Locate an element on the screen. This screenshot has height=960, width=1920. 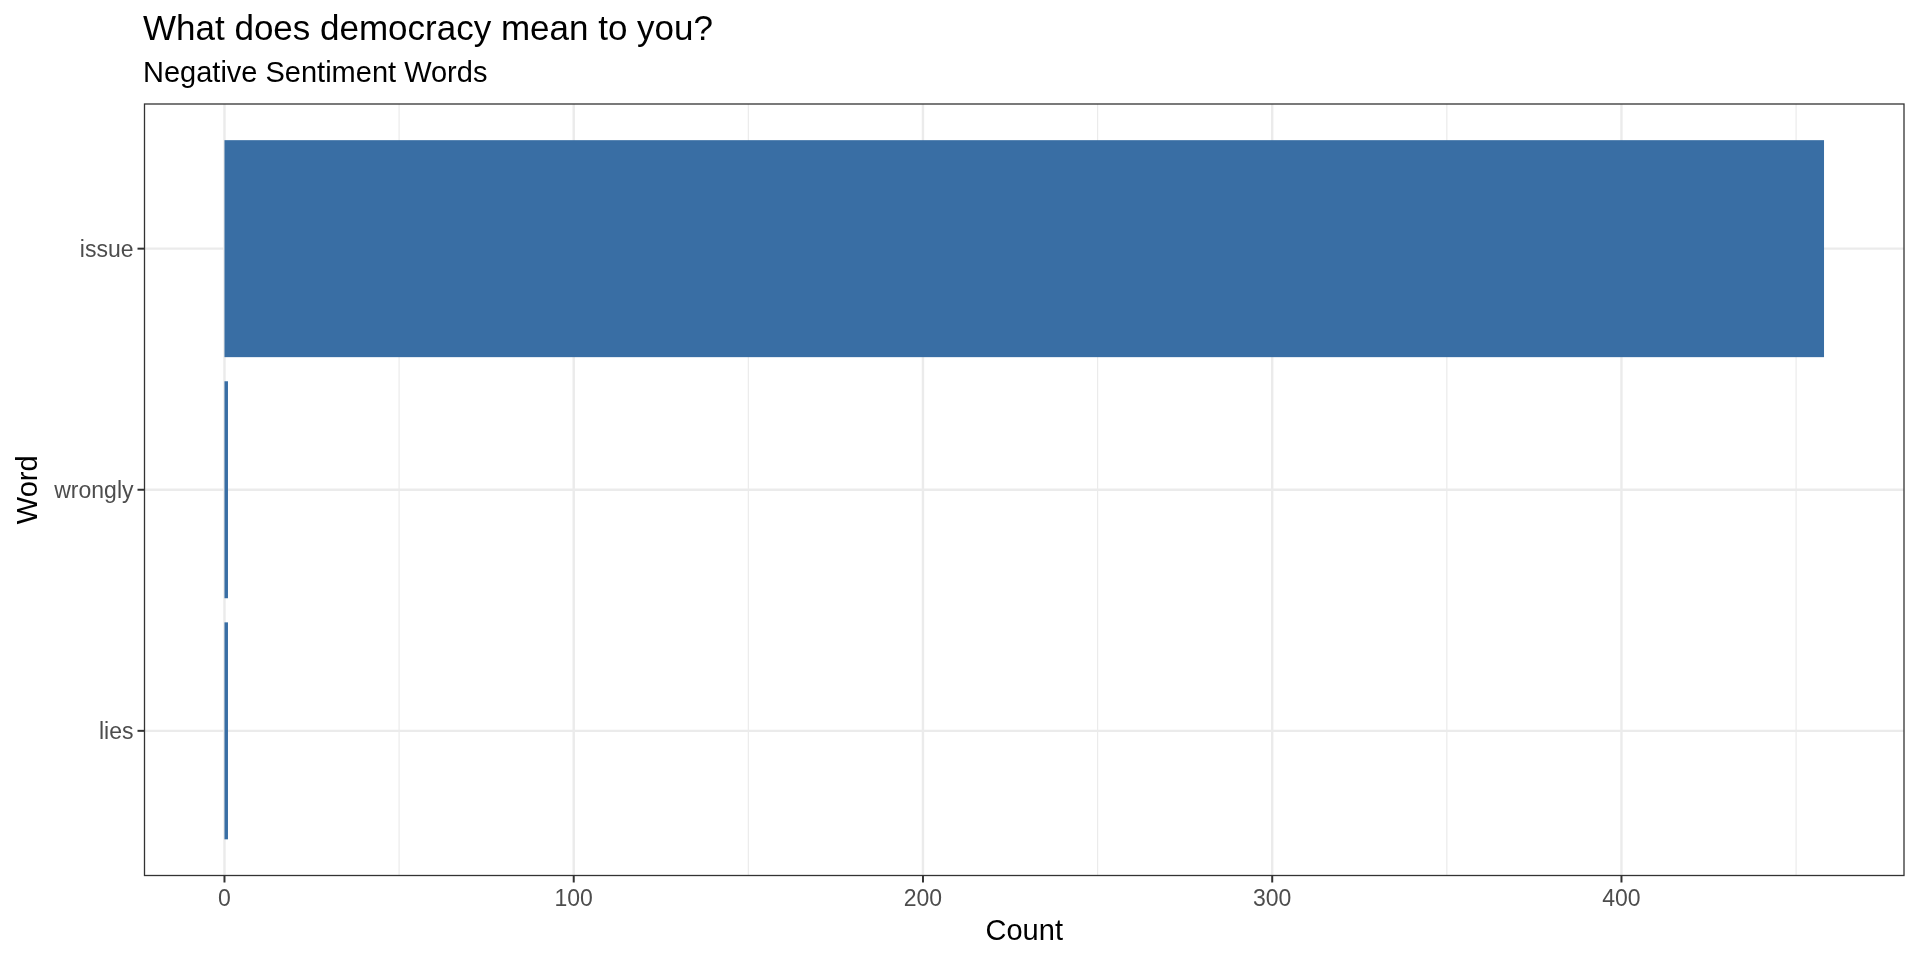
chart-title: What does democracy mean to you? is located at coordinates (428, 27).